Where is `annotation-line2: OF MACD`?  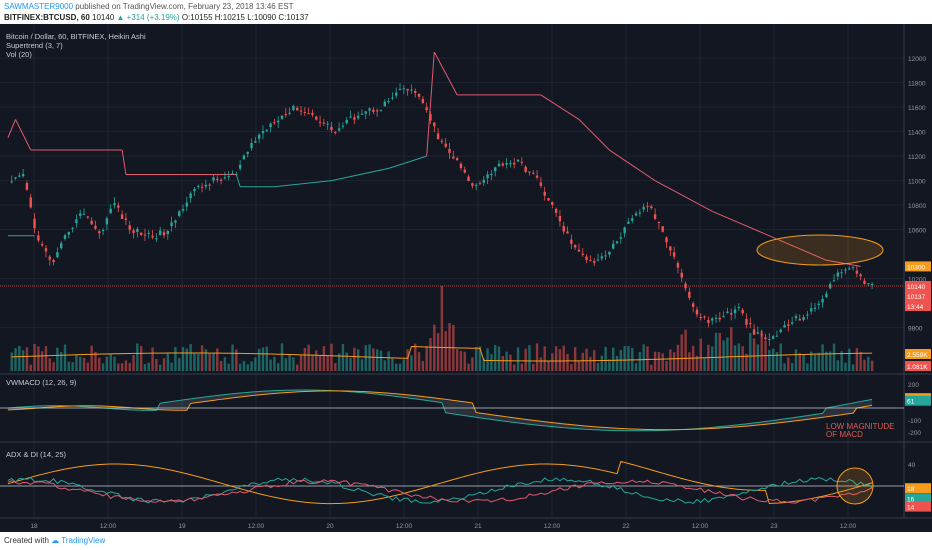
annotation-line2: OF MACD is located at coordinates (844, 434).